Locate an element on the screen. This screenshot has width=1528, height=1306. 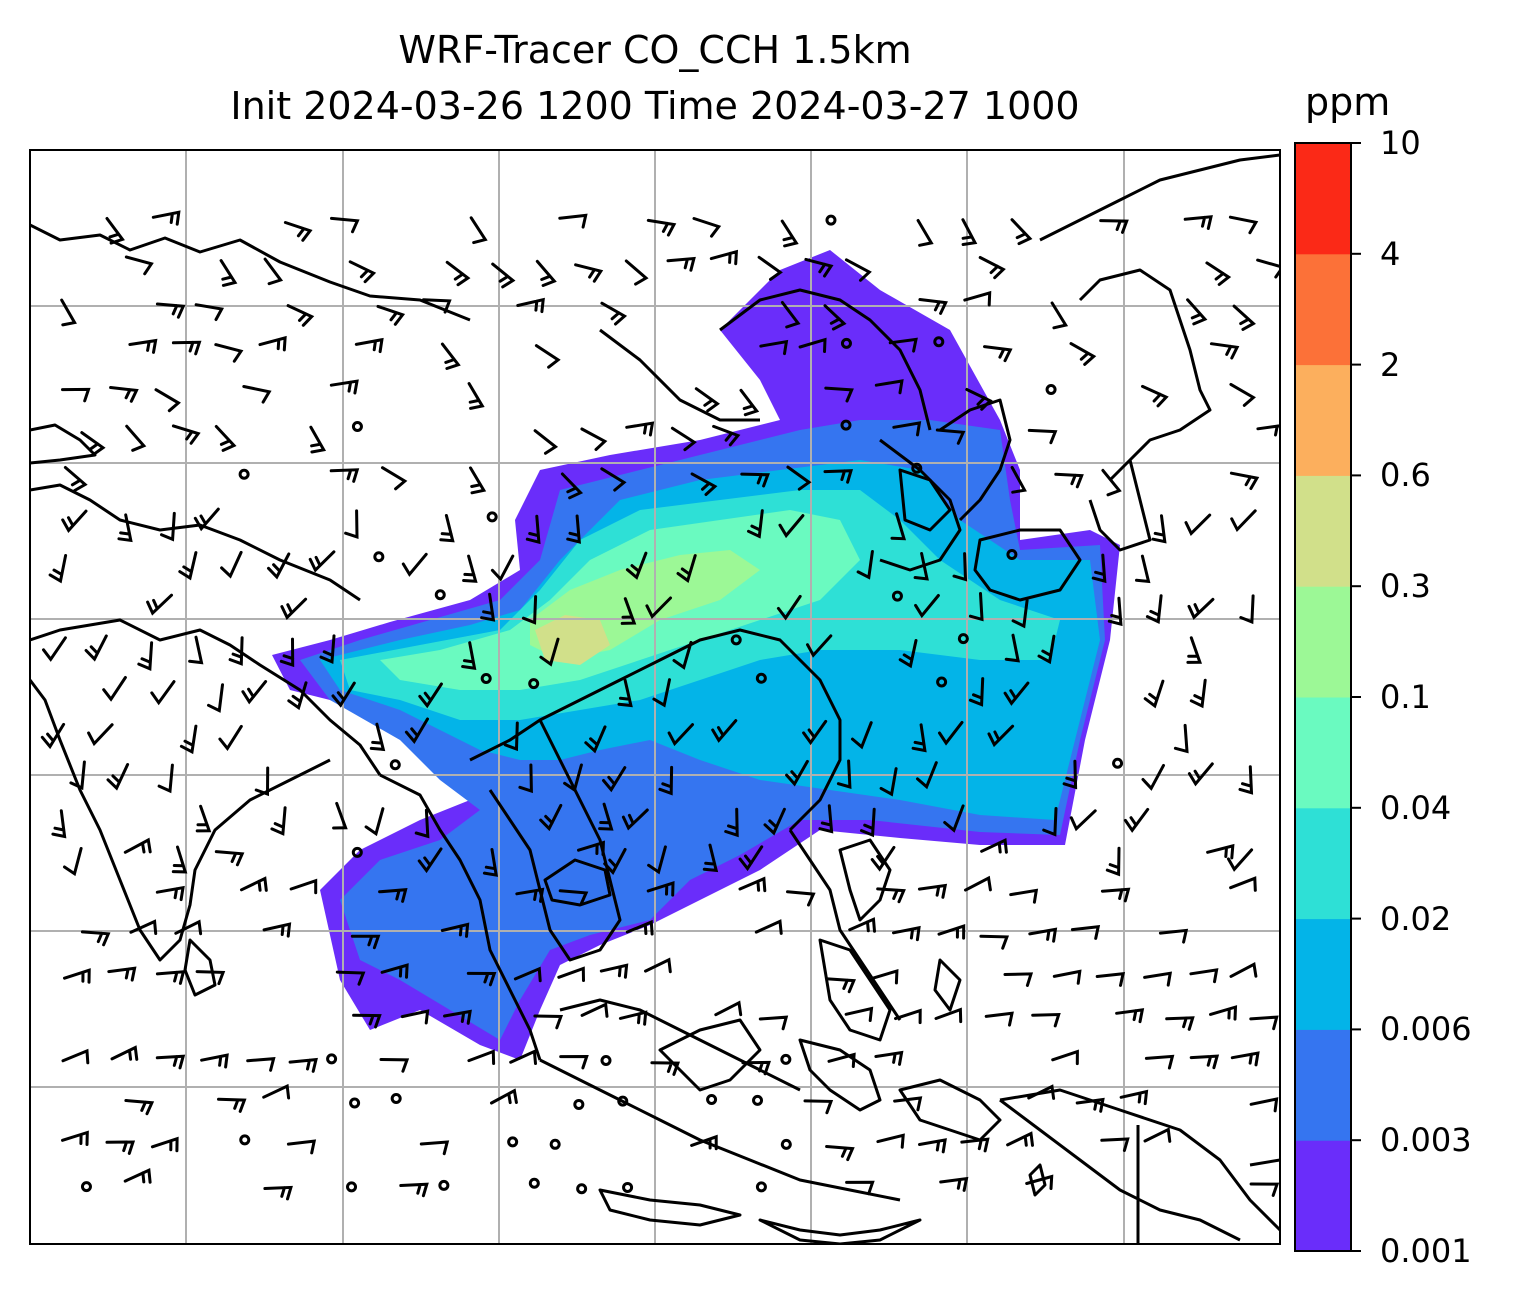
colorbar-tick-label: 0.006 is located at coordinates (1426, 1029).